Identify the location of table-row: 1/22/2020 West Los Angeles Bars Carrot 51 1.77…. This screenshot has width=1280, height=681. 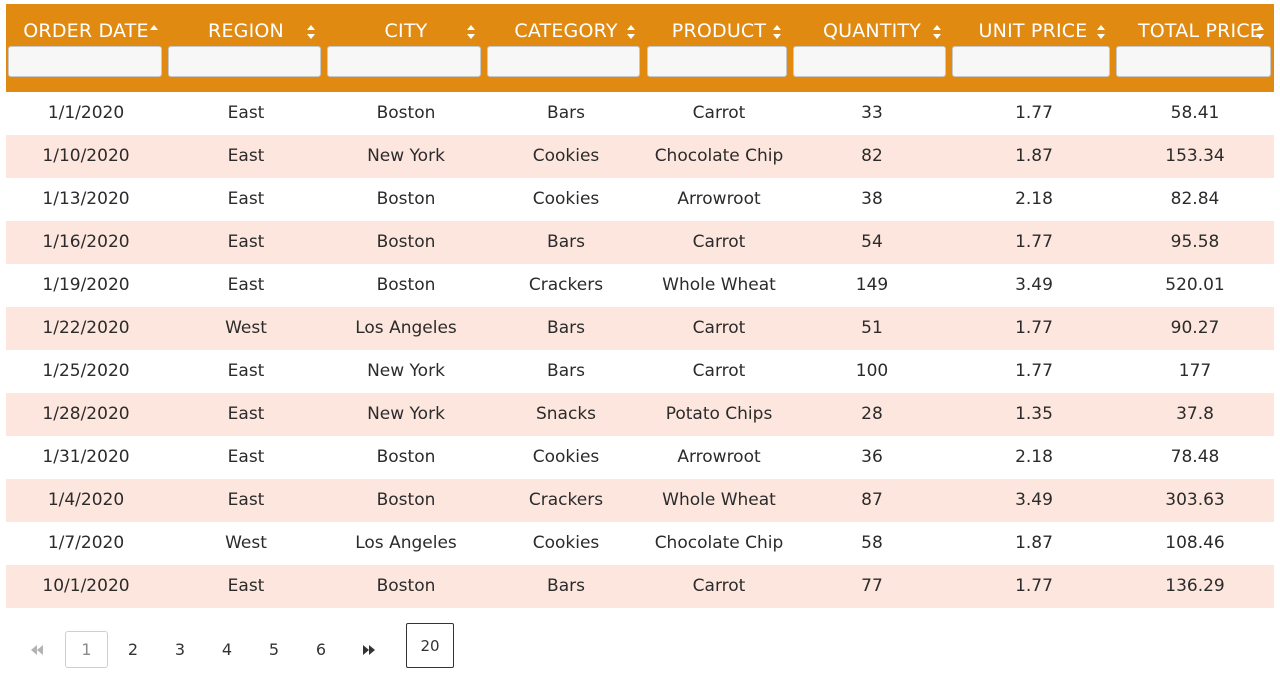
(640, 328).